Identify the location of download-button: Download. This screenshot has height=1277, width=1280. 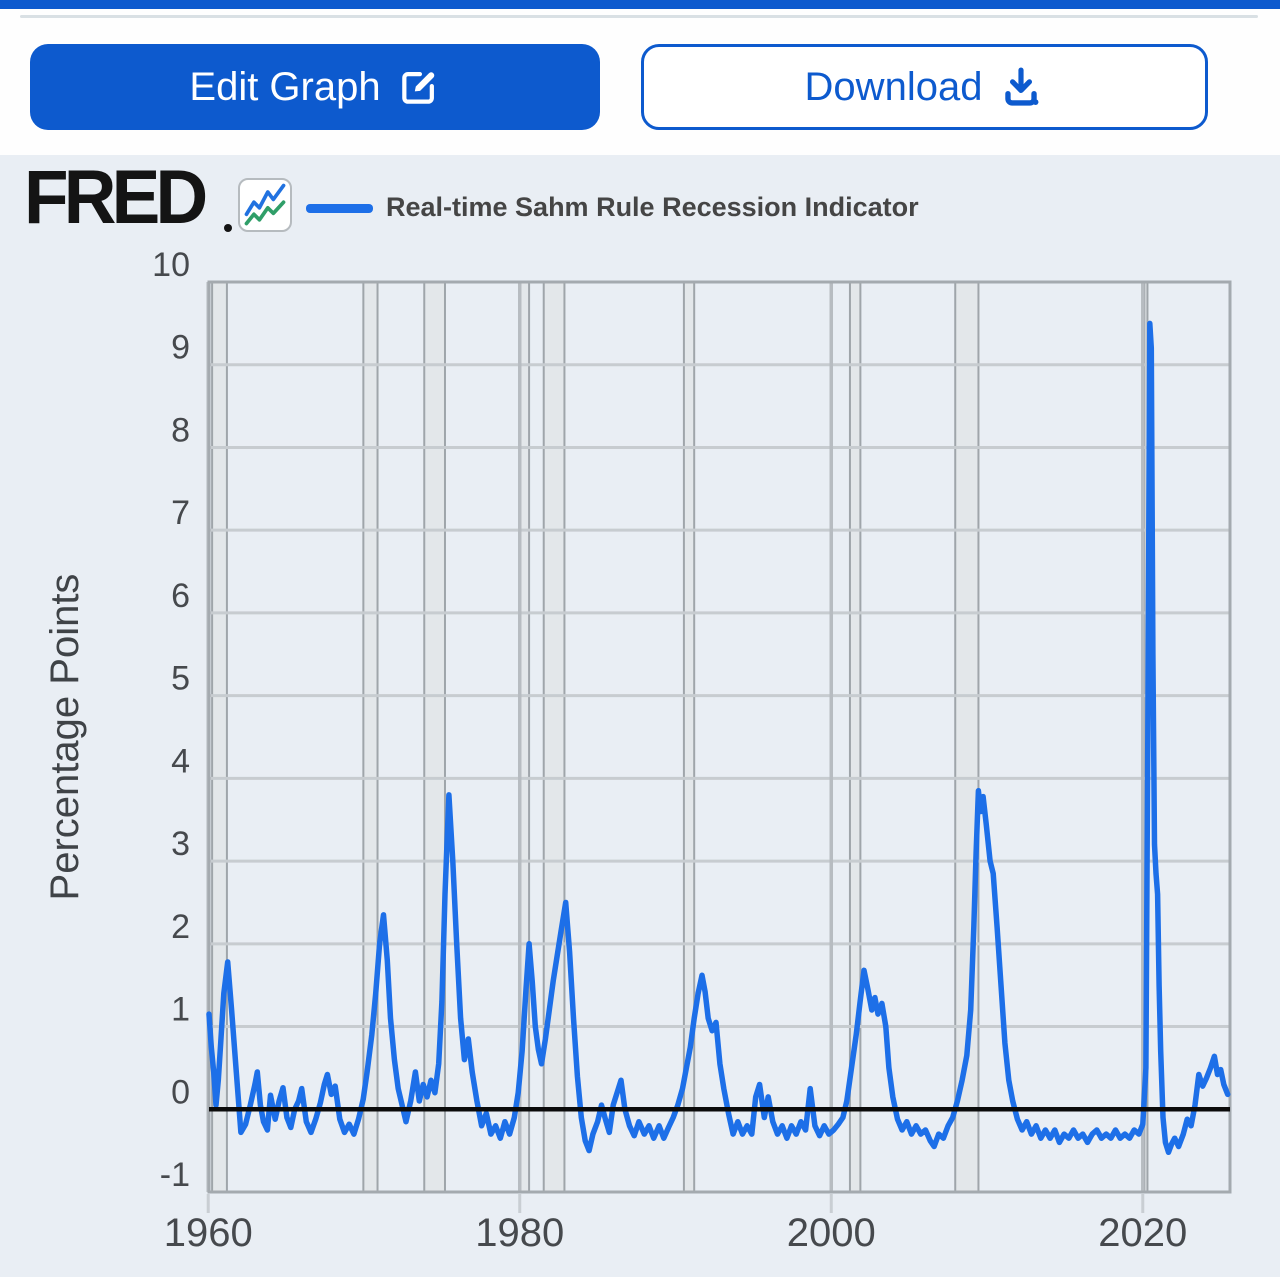
(924, 87).